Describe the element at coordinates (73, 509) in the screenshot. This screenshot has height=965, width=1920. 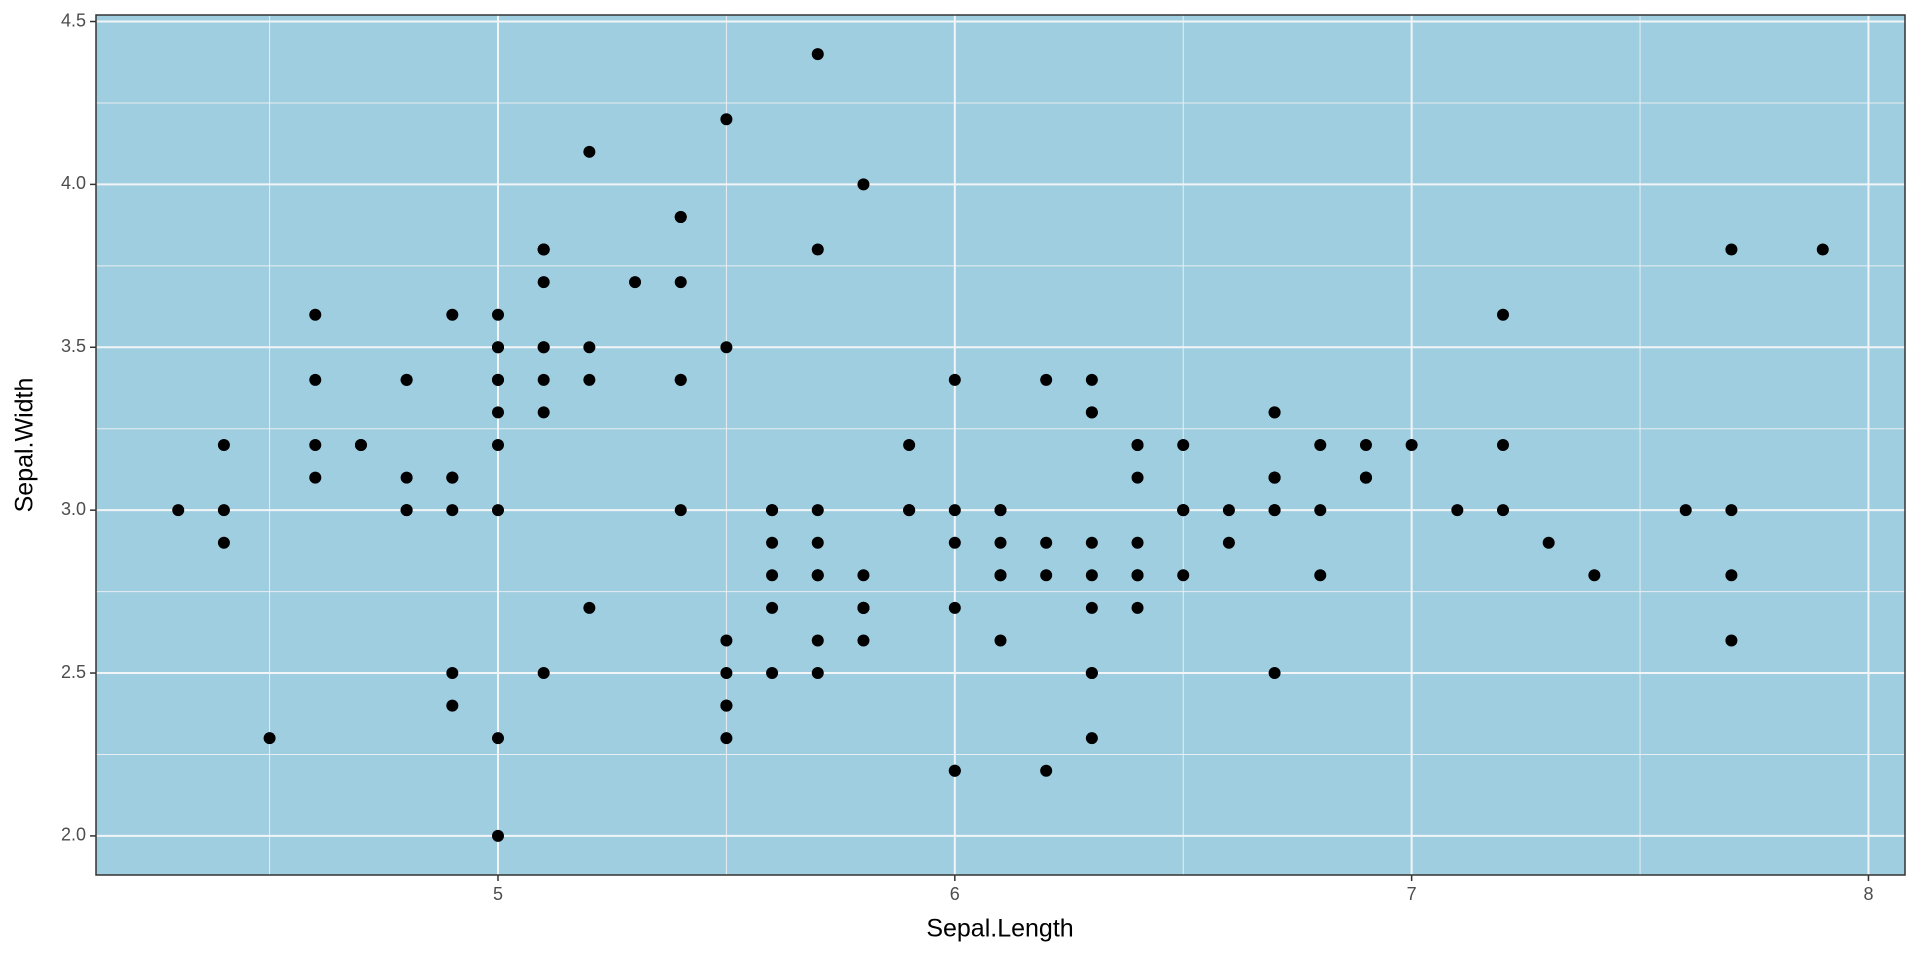
I see `y-tick-label: 3.0` at that location.